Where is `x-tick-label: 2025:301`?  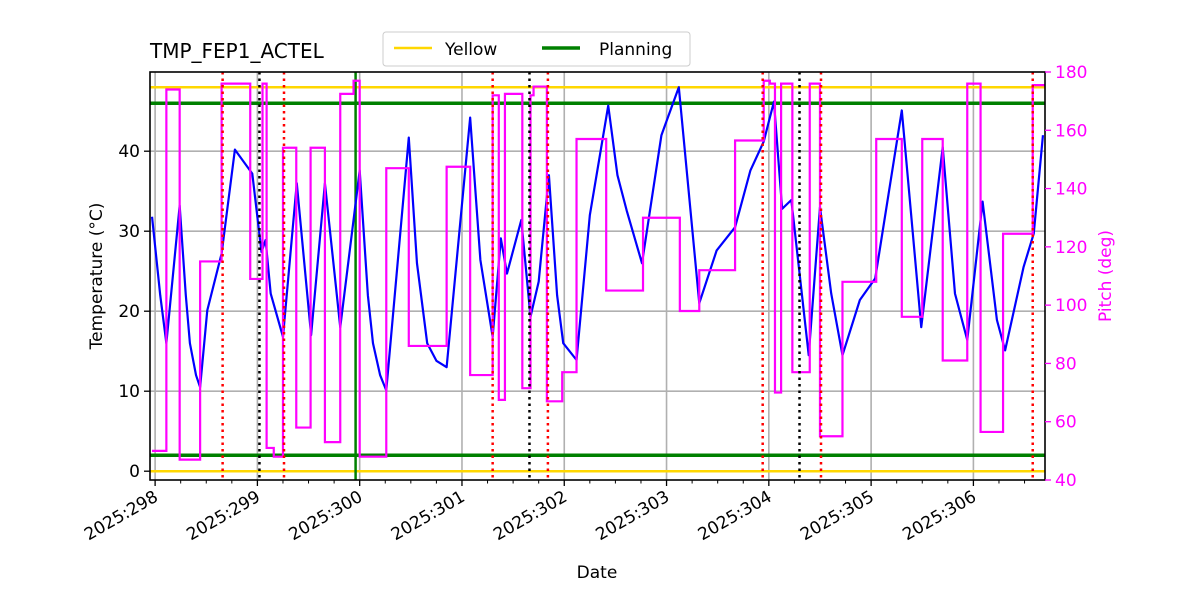 x-tick-label: 2025:301 is located at coordinates (428, 516).